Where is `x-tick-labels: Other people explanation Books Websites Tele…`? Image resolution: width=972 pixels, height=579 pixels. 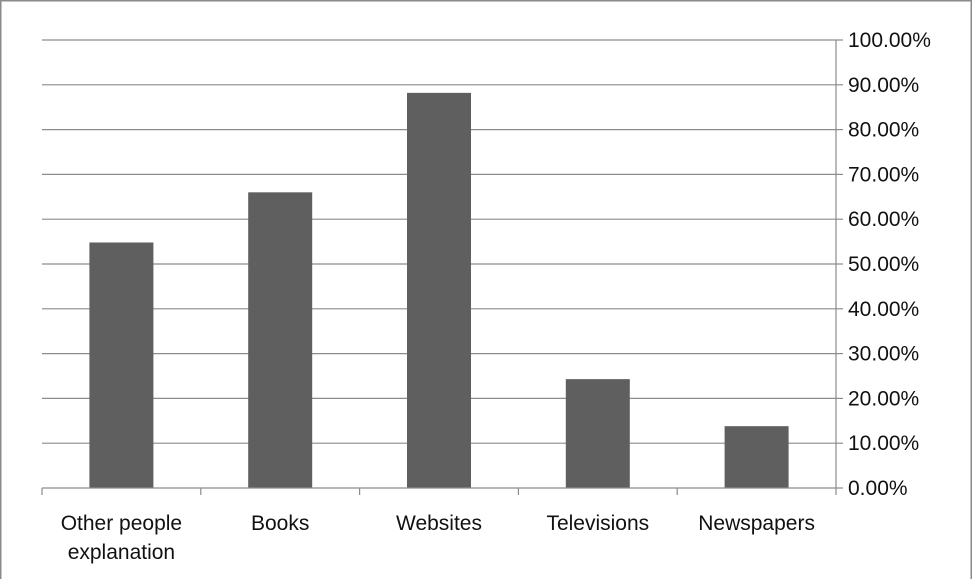
x-tick-labels: Other people explanation Books Websites Tele… is located at coordinates (438, 538).